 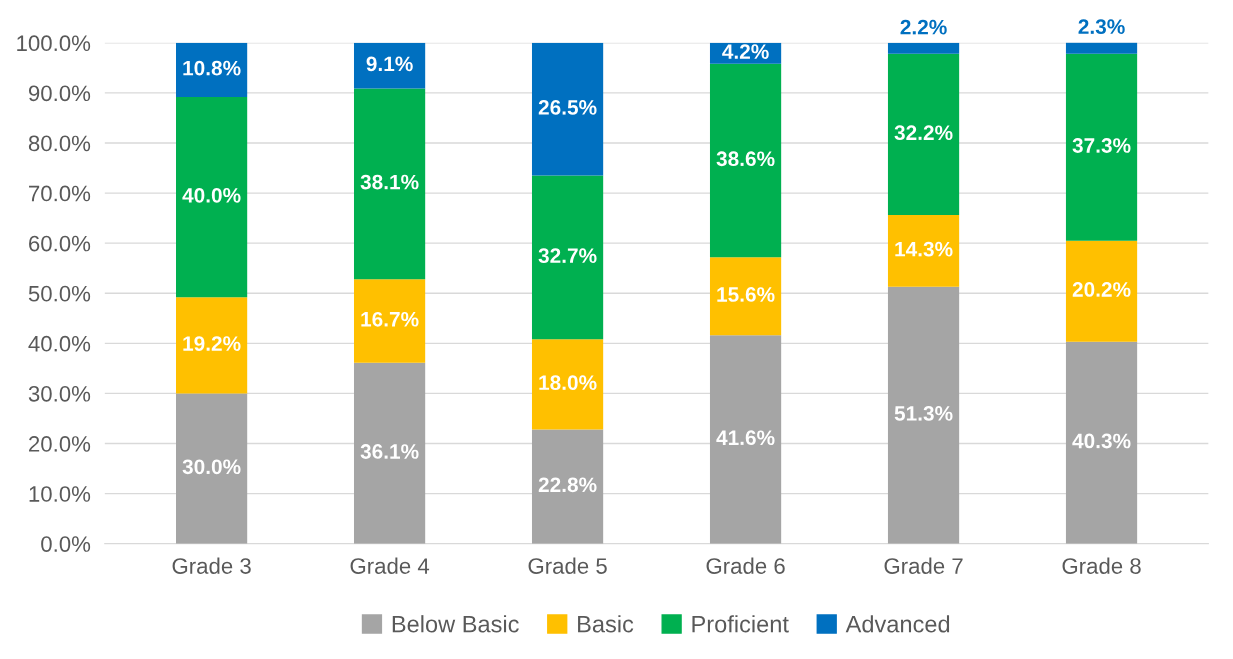 I want to click on y-tick-label: 20.0%, so click(x=60, y=444).